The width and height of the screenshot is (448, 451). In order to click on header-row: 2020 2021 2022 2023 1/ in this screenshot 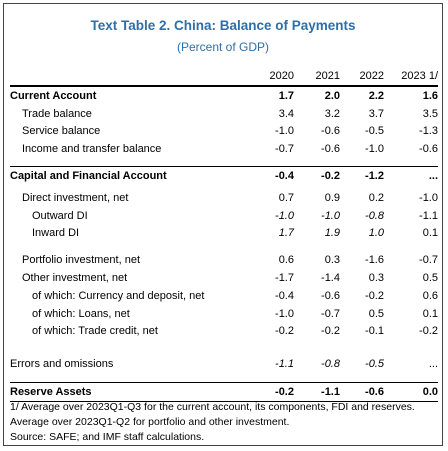, I will do `click(224, 76)`.